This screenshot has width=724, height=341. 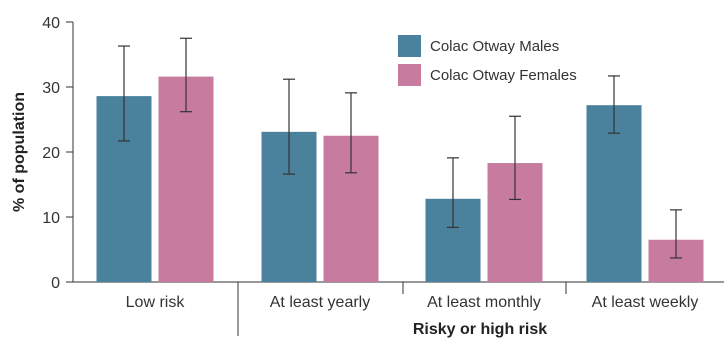 What do you see at coordinates (55, 283) in the screenshot?
I see `y-tick-label: 0` at bounding box center [55, 283].